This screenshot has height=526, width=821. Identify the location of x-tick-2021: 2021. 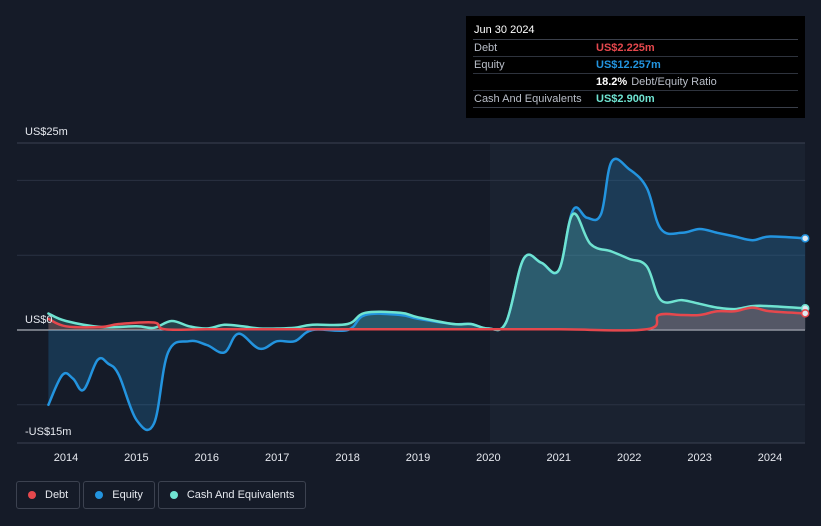
(559, 458).